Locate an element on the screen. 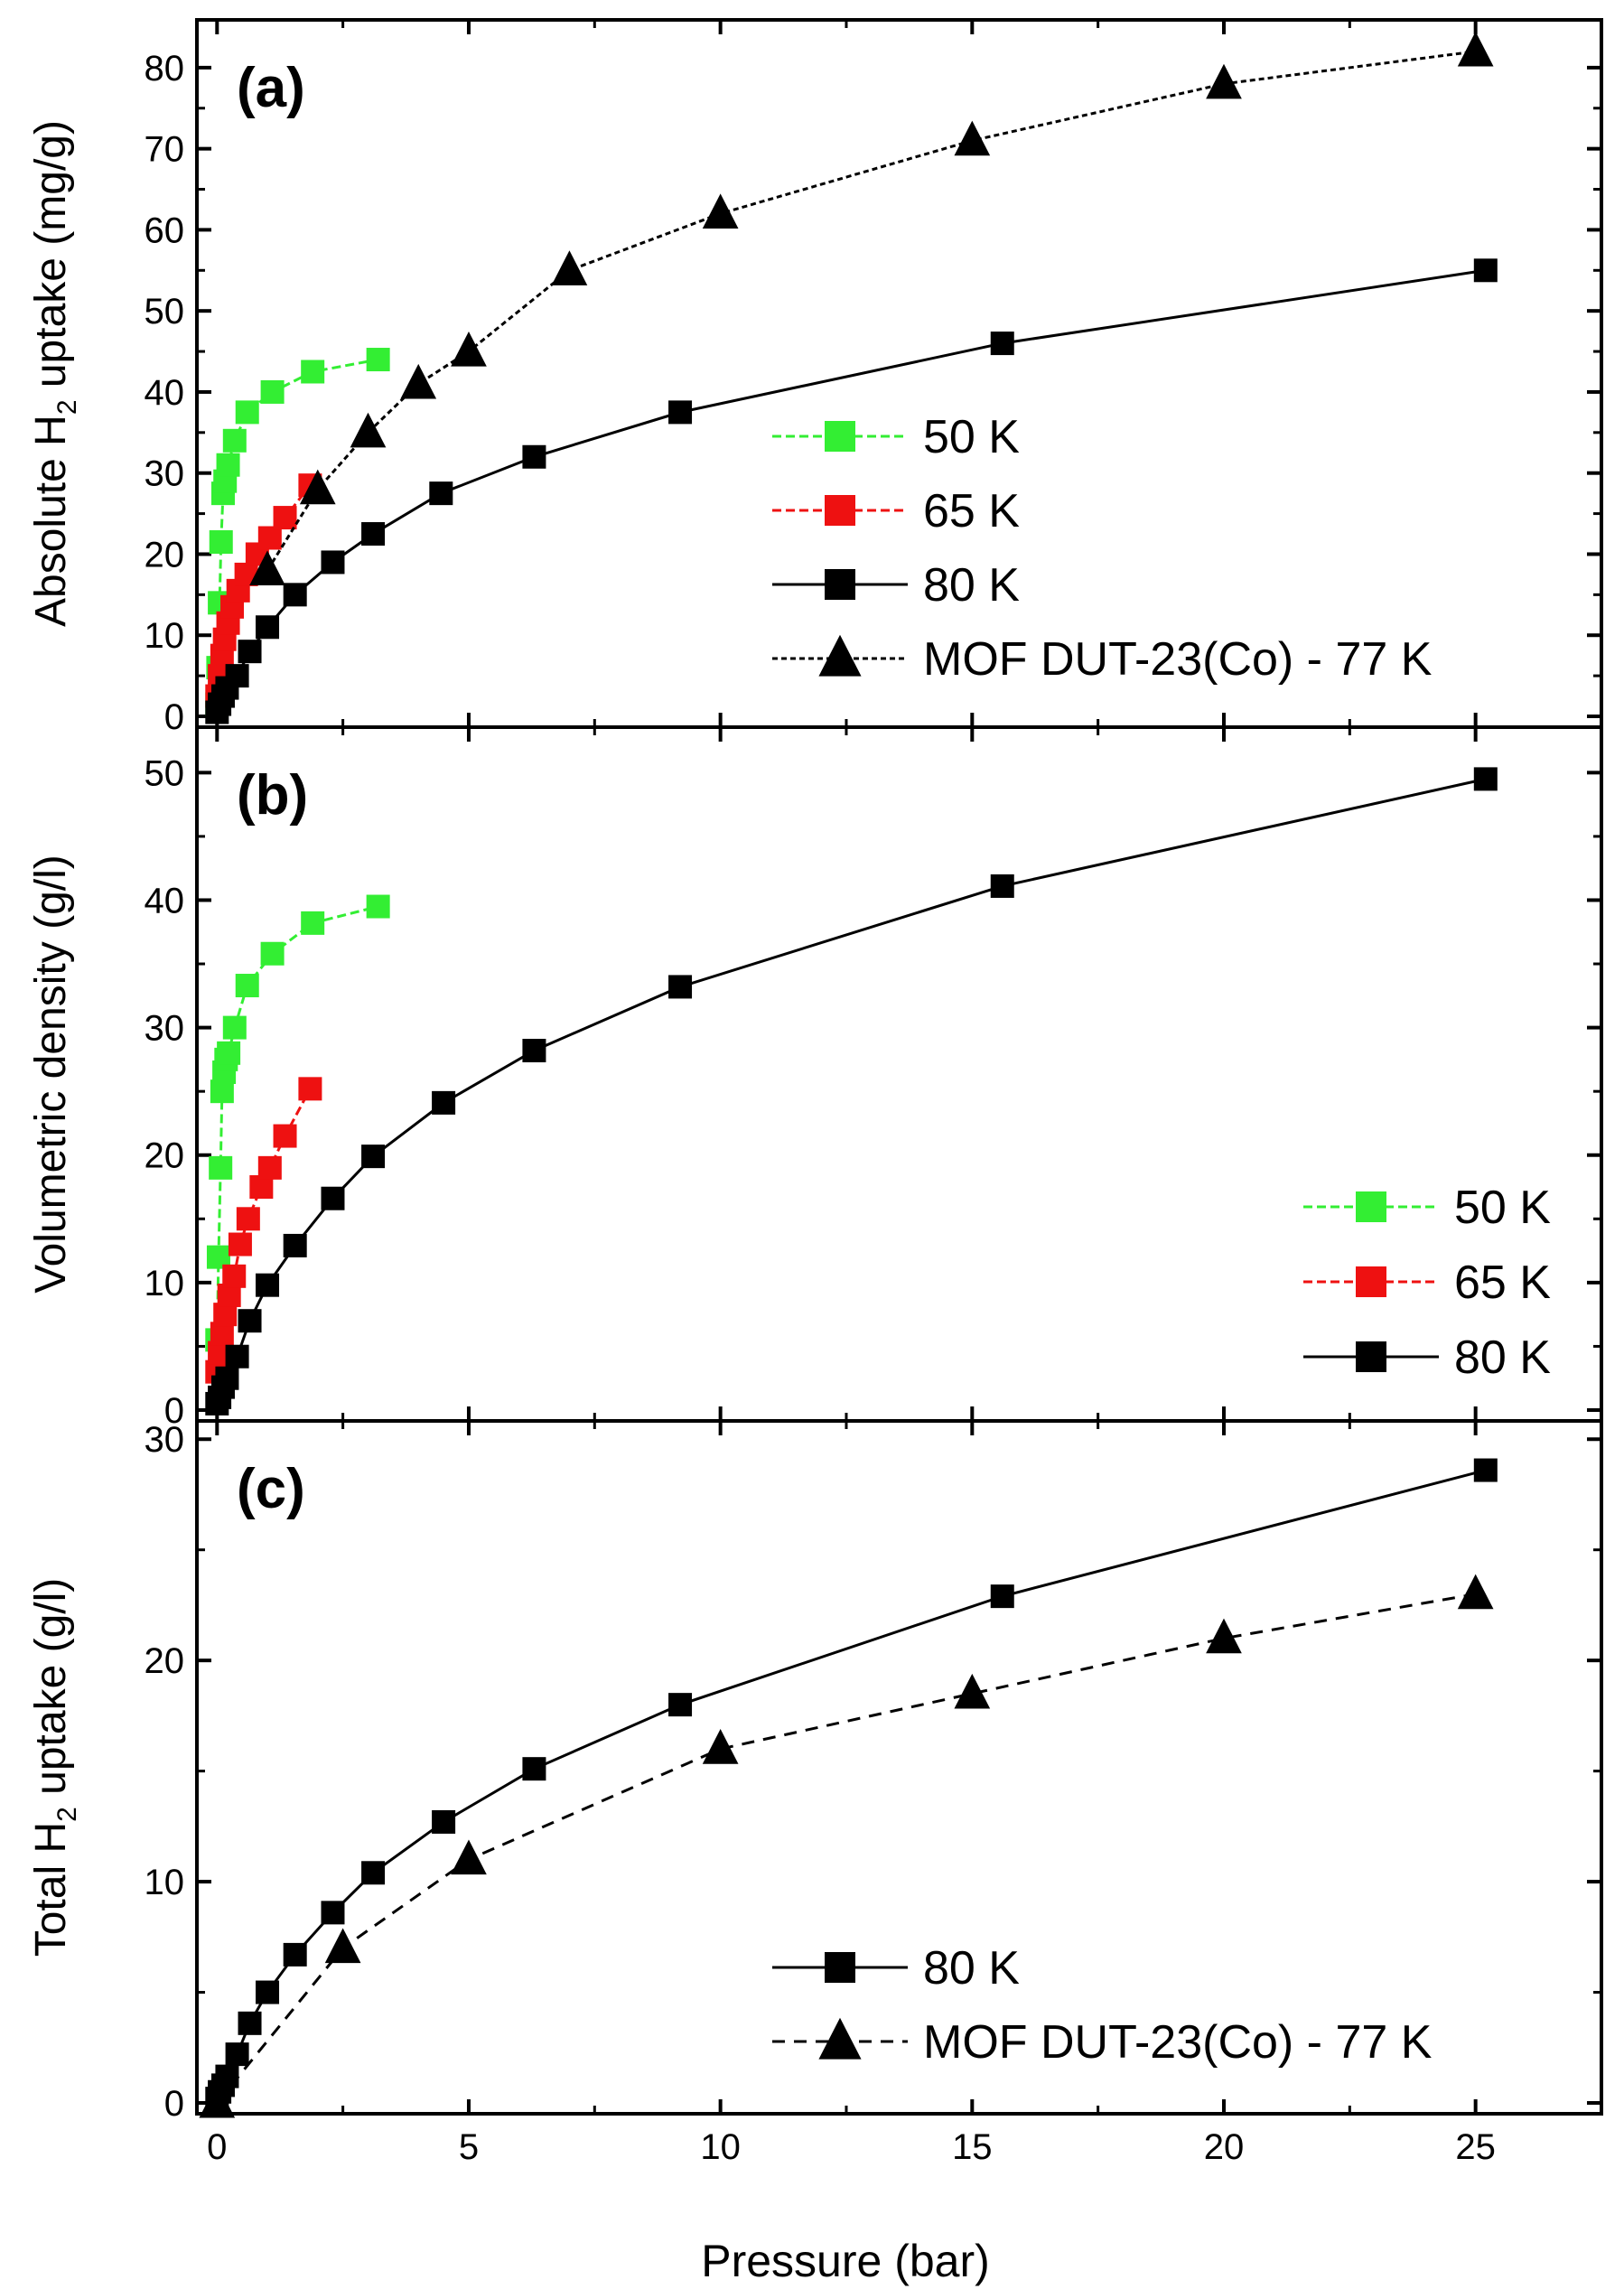 This screenshot has height=2289, width=1624. y-tick-label: 40 is located at coordinates (165, 393).